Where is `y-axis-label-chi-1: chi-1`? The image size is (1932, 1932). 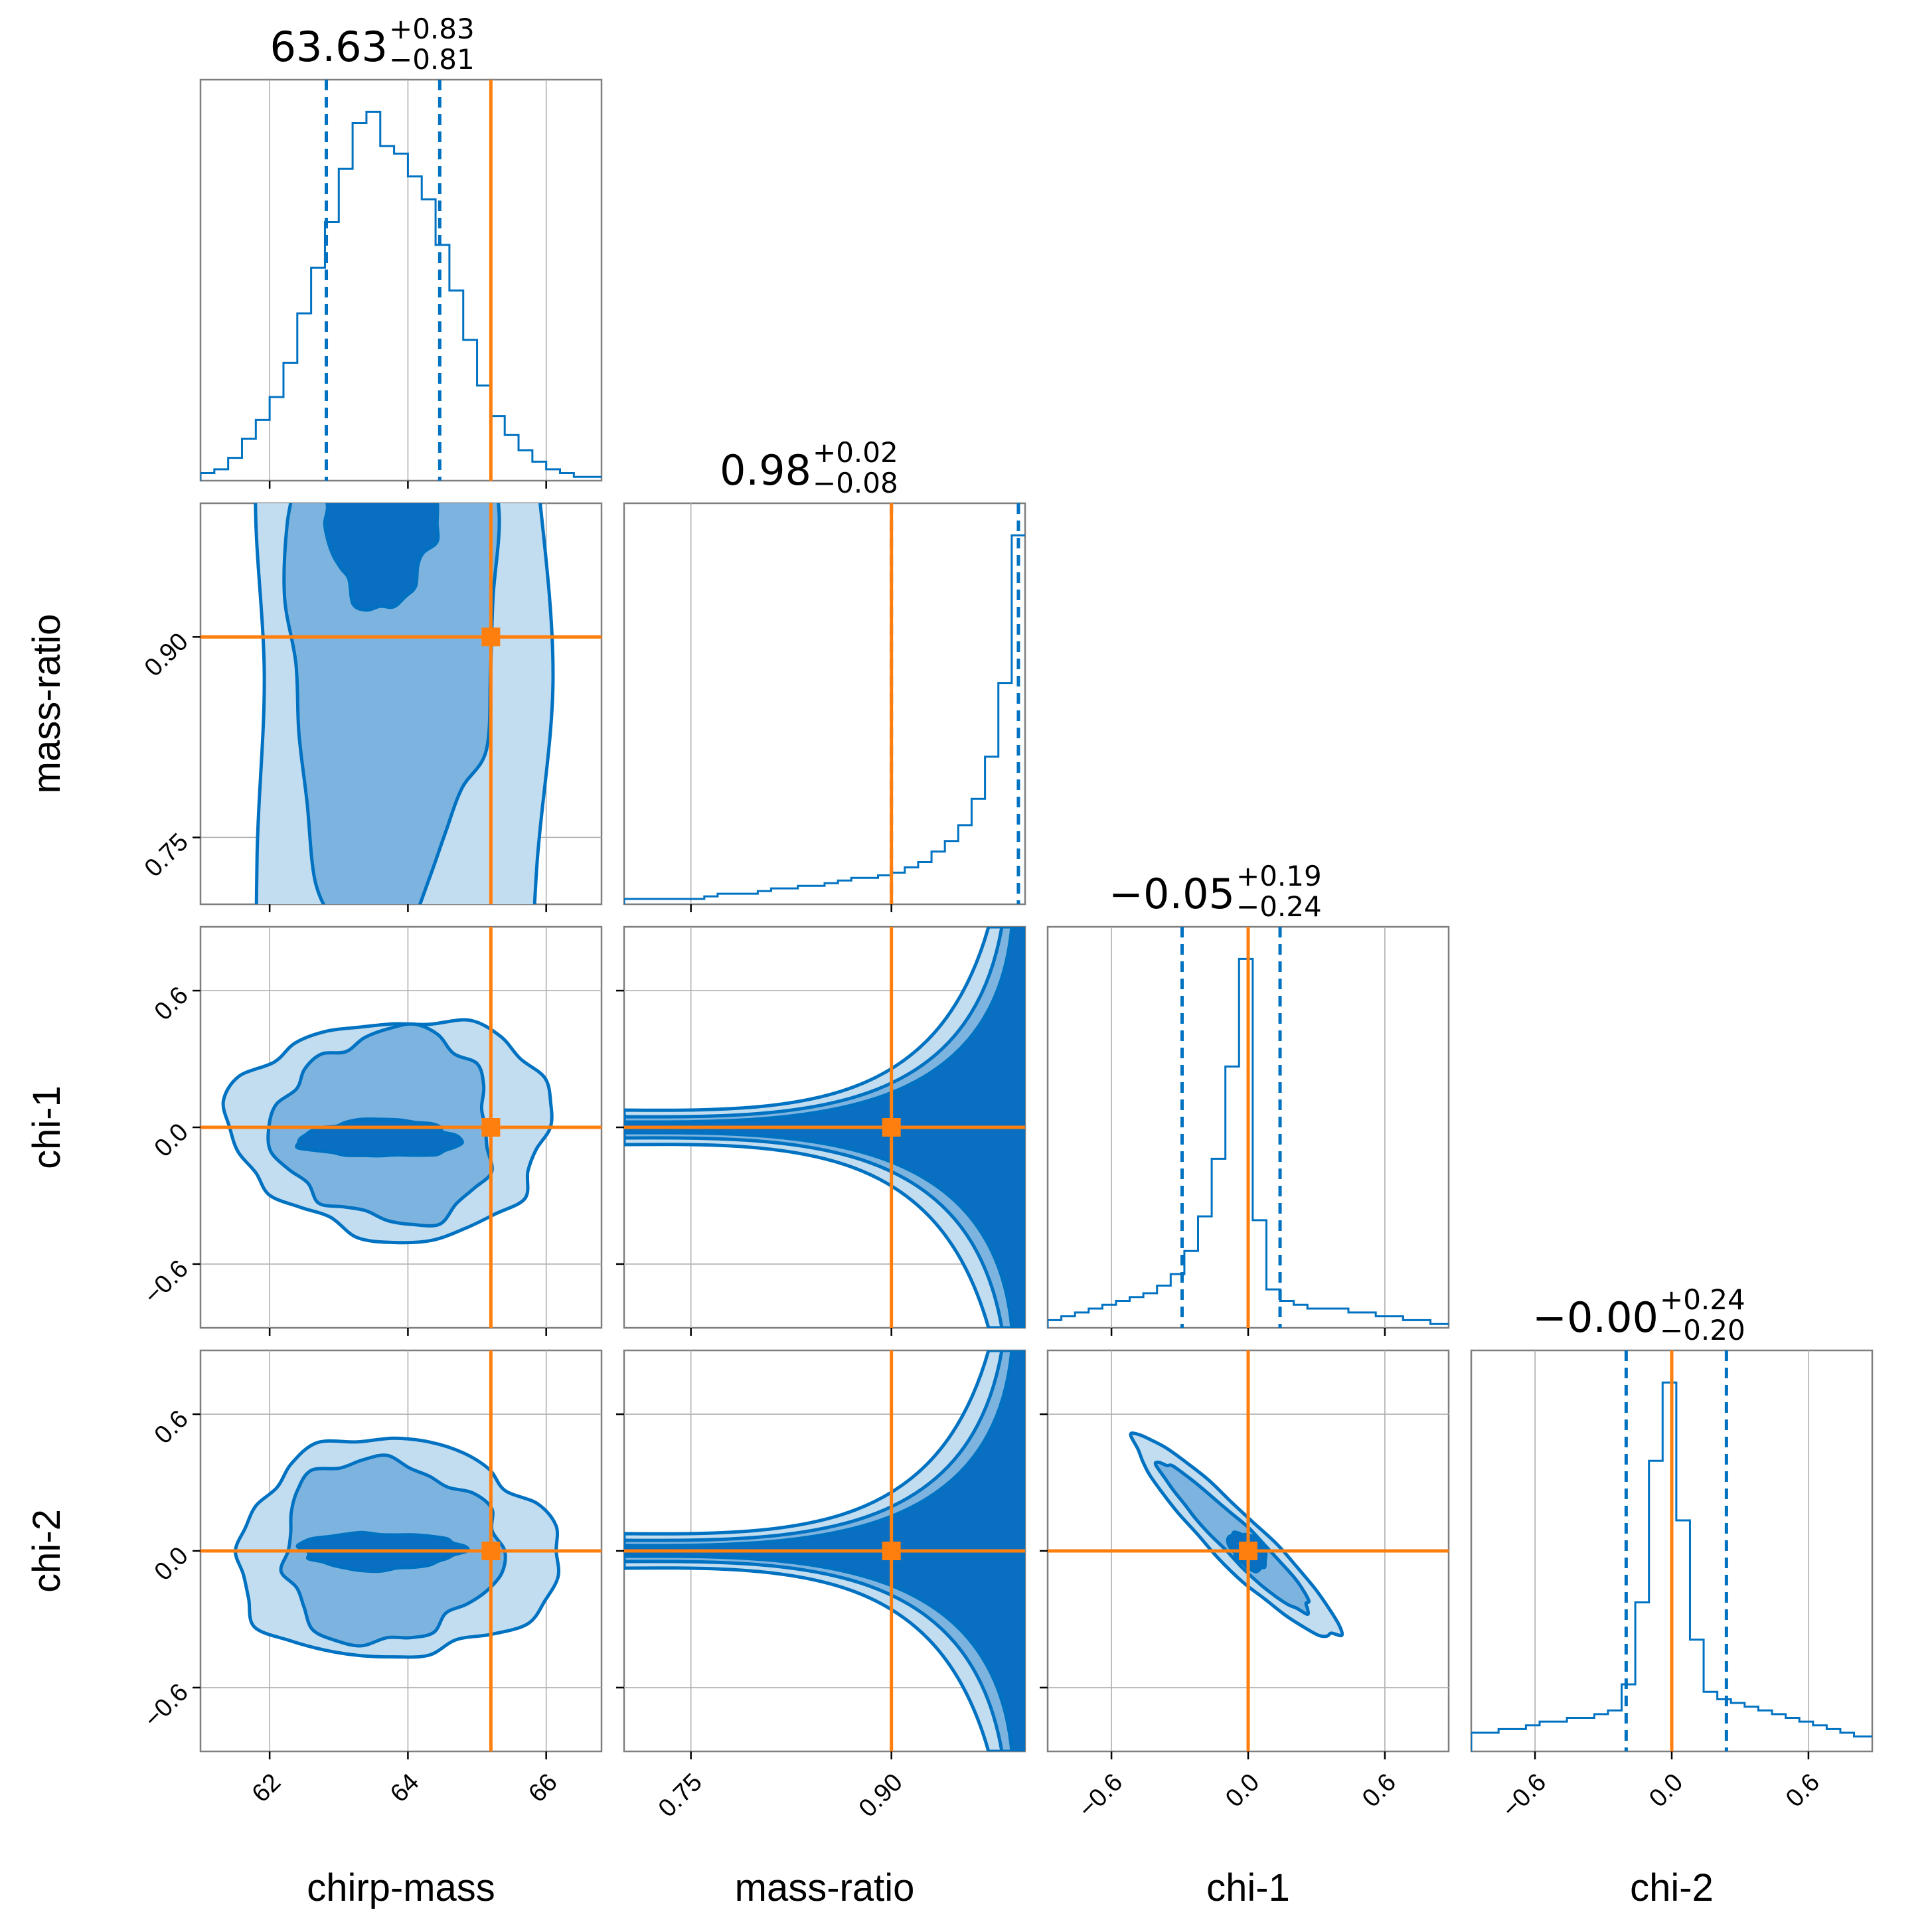
y-axis-label-chi-1: chi-1 is located at coordinates (46, 1127).